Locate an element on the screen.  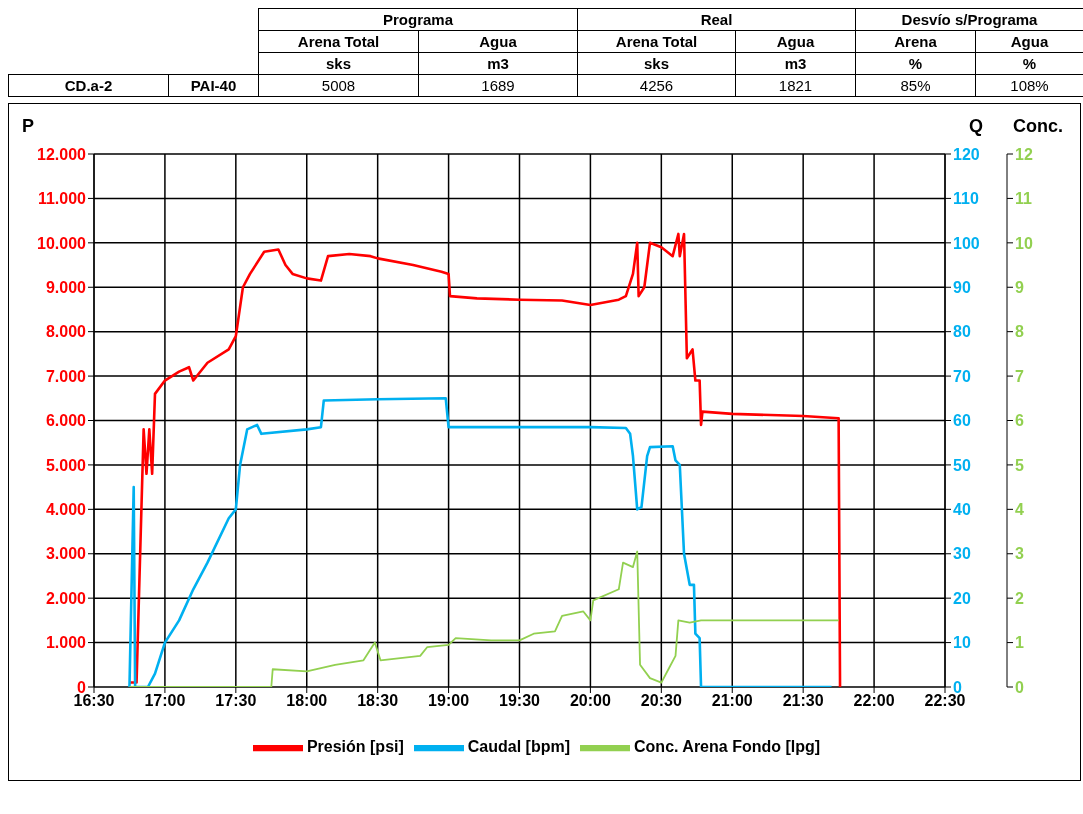
legend-label: Conc. Arena Fondo [lpg] is located at coordinates (727, 747).